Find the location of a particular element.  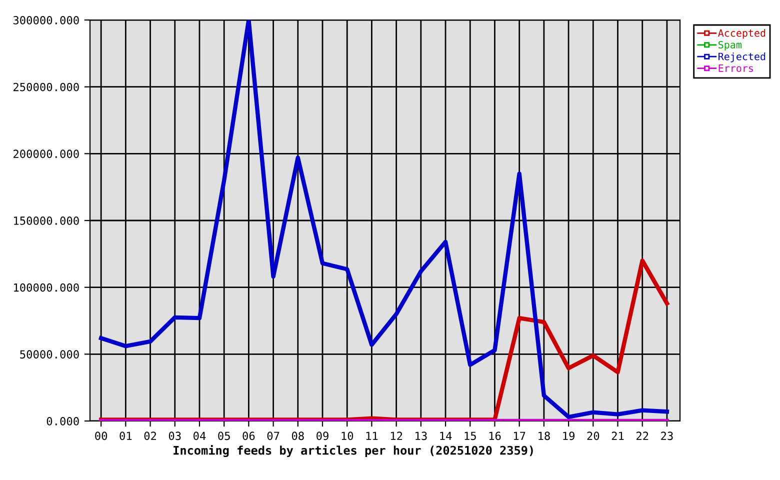

y-tick-label: 150000.000 is located at coordinates (46, 220).